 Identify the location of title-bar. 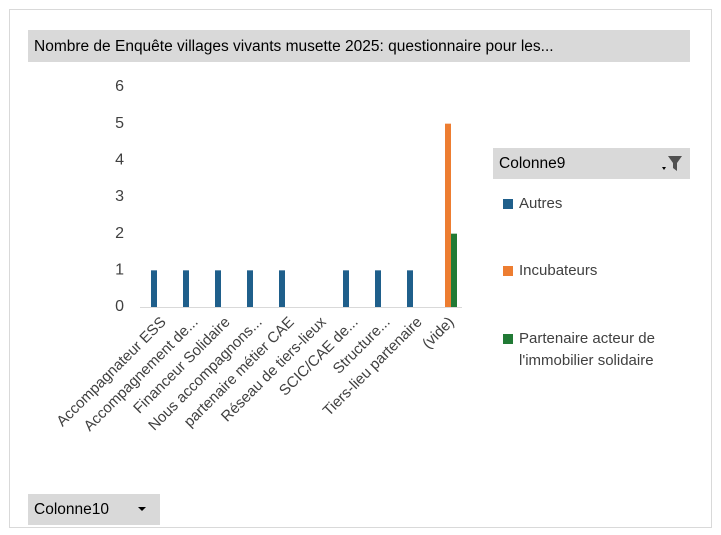
(359, 46).